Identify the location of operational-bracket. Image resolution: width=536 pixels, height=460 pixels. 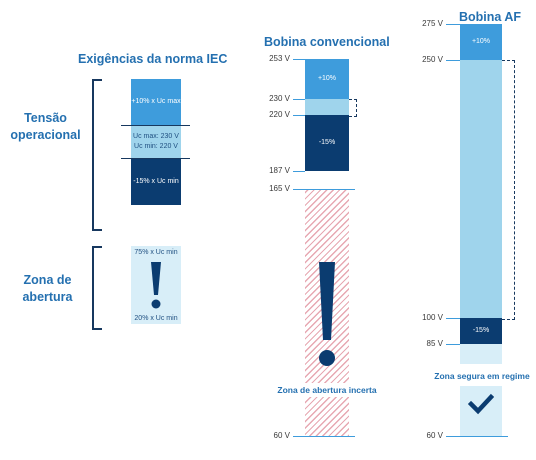
(97, 155).